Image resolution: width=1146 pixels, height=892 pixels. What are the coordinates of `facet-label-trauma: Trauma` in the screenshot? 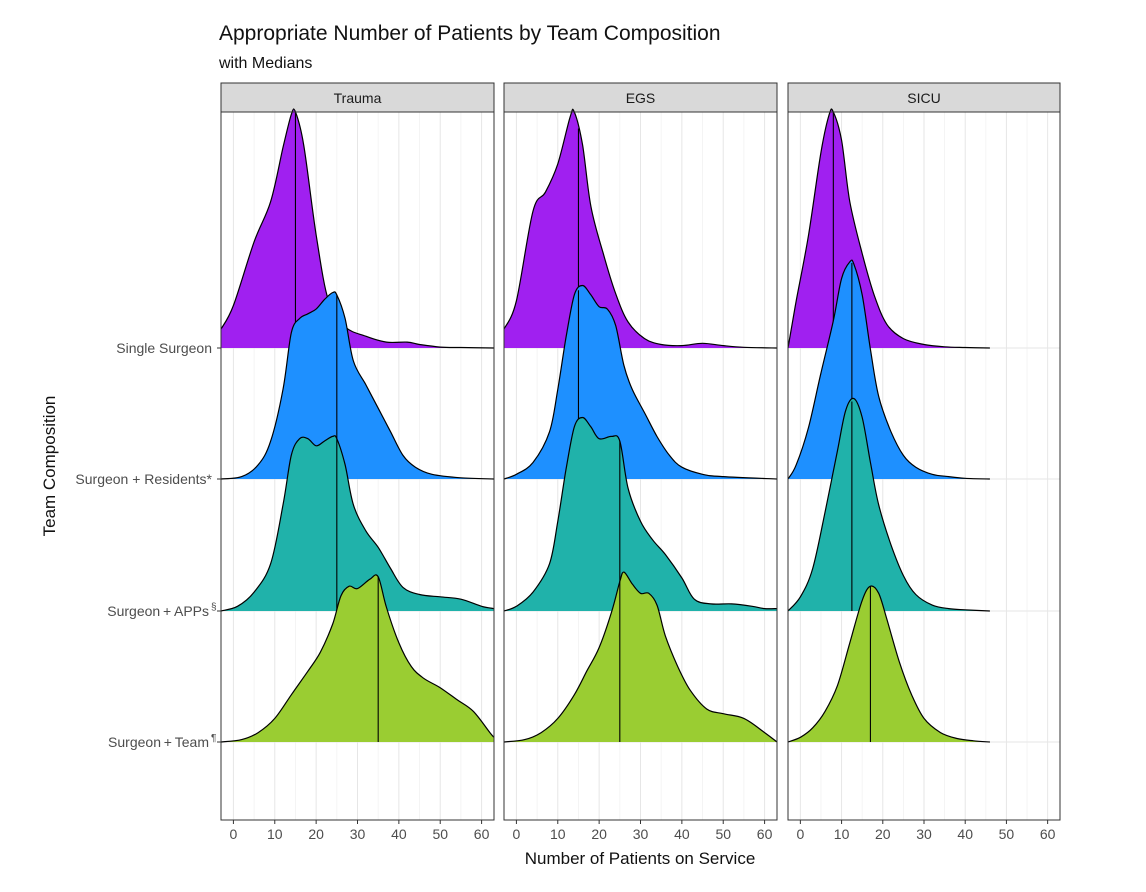 It's located at (358, 98).